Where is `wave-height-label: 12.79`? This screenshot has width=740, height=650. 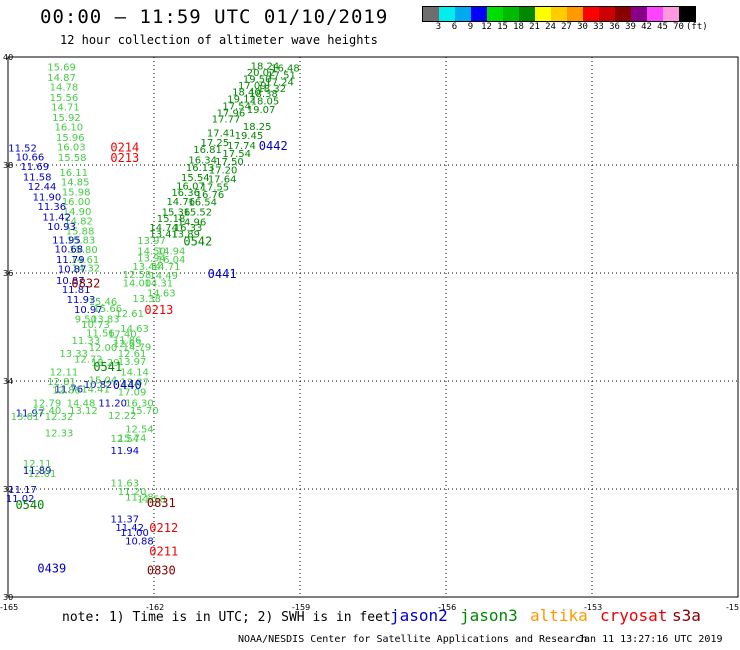 wave-height-label: 12.79 is located at coordinates (47, 404).